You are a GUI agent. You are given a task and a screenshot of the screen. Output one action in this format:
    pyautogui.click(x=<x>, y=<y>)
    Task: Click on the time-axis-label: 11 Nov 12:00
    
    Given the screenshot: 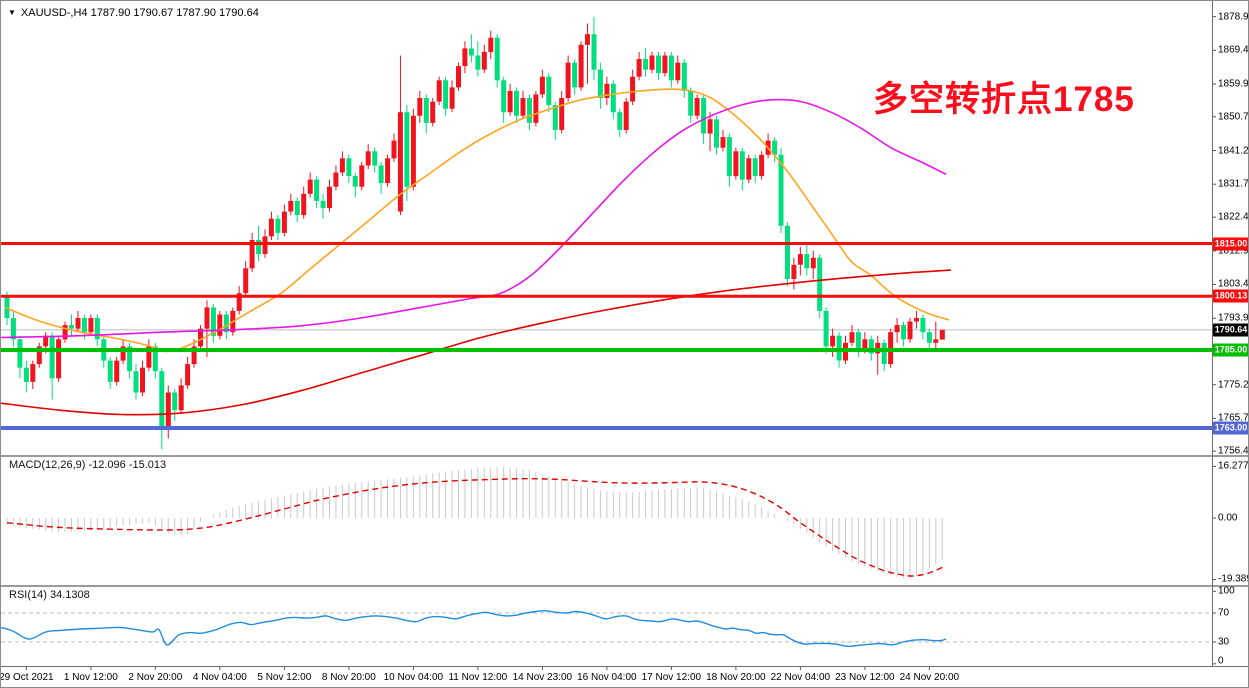 What is the action you would take?
    pyautogui.click(x=478, y=677)
    